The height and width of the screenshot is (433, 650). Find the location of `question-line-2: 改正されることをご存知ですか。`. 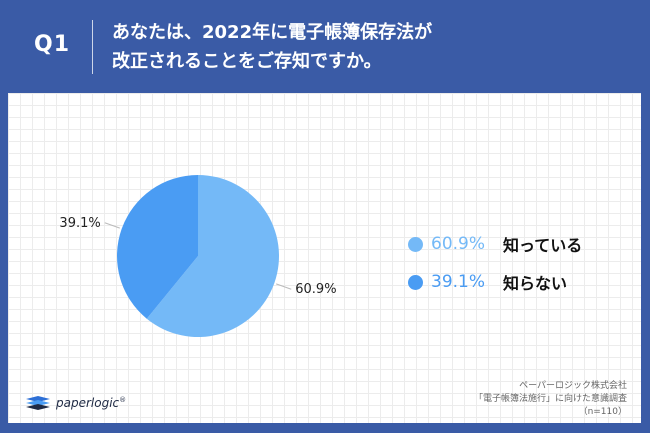

question-line-2: 改正されることをご存知ですか。 is located at coordinates (247, 61).